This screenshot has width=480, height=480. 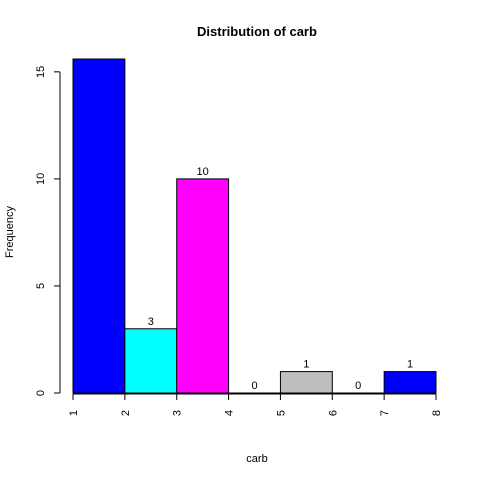 What do you see at coordinates (281, 413) in the screenshot?
I see `x-tick-label-5: 5` at bounding box center [281, 413].